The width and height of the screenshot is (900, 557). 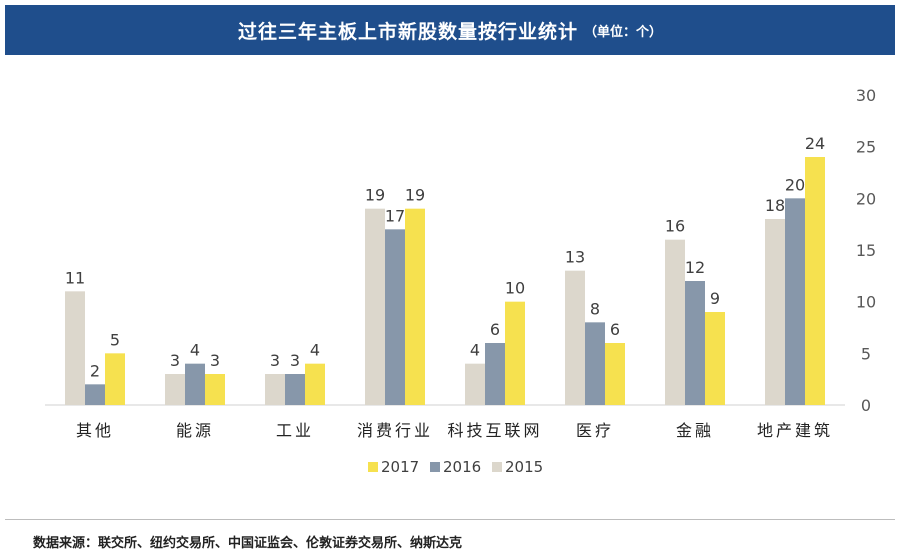 I want to click on x-tick-label: 其他, so click(x=95, y=430).